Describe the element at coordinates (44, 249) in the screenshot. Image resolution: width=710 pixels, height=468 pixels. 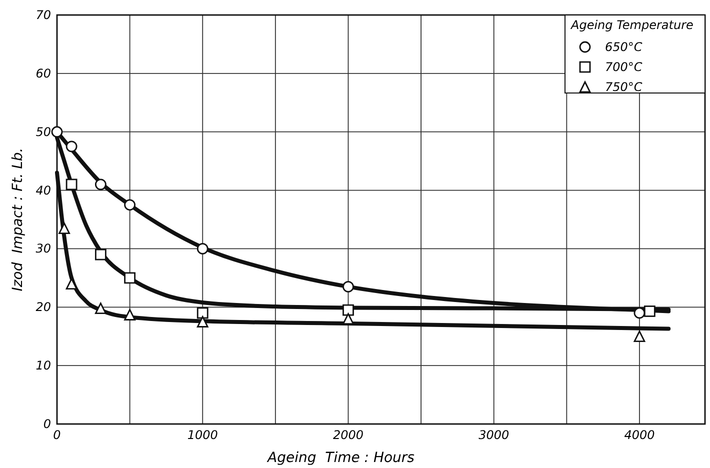
I see `y-tick-label: 30` at that location.